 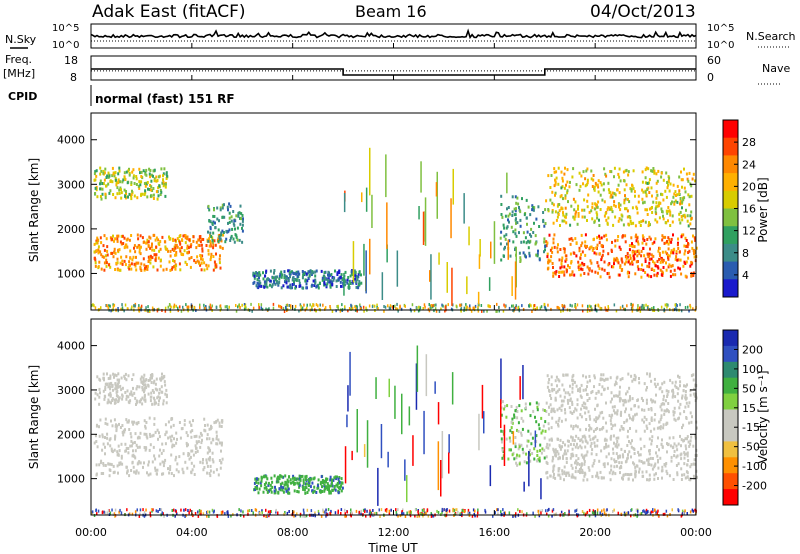 I want to click on power-streak, so click(x=453, y=186).